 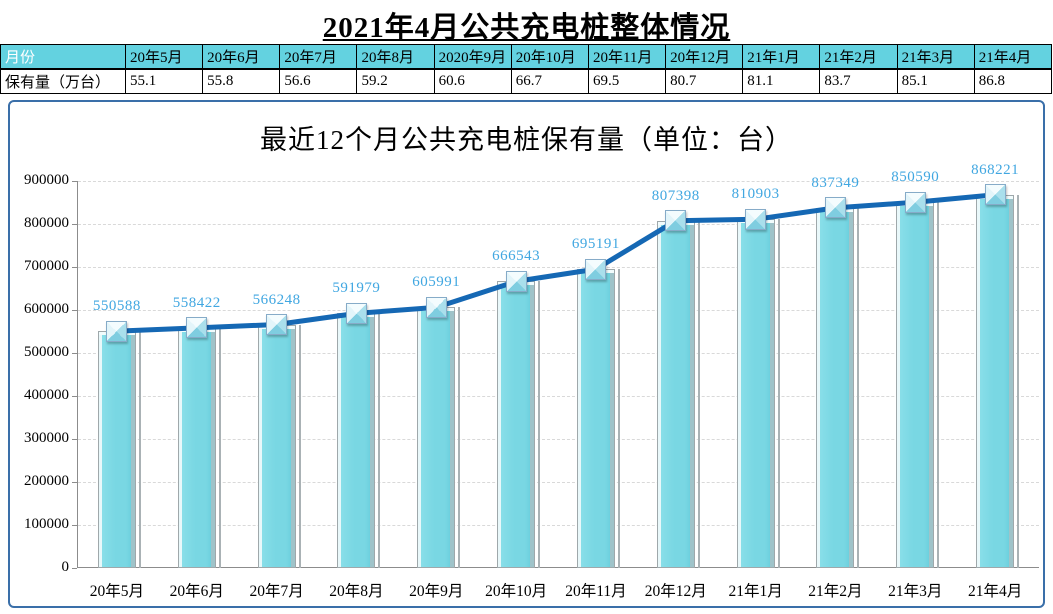 I want to click on table-value-cell: 81.1, so click(x=781, y=81).